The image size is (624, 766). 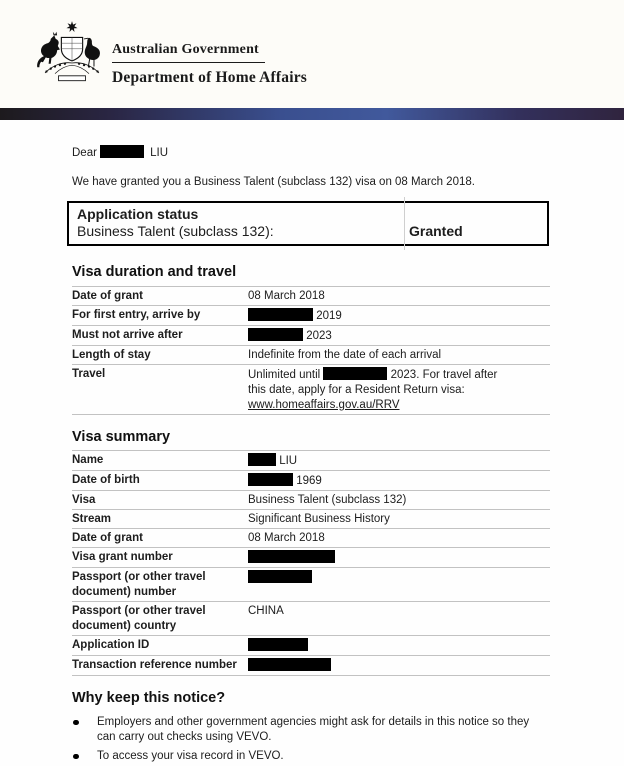 I want to click on header-gradient-bar, so click(x=312, y=114).